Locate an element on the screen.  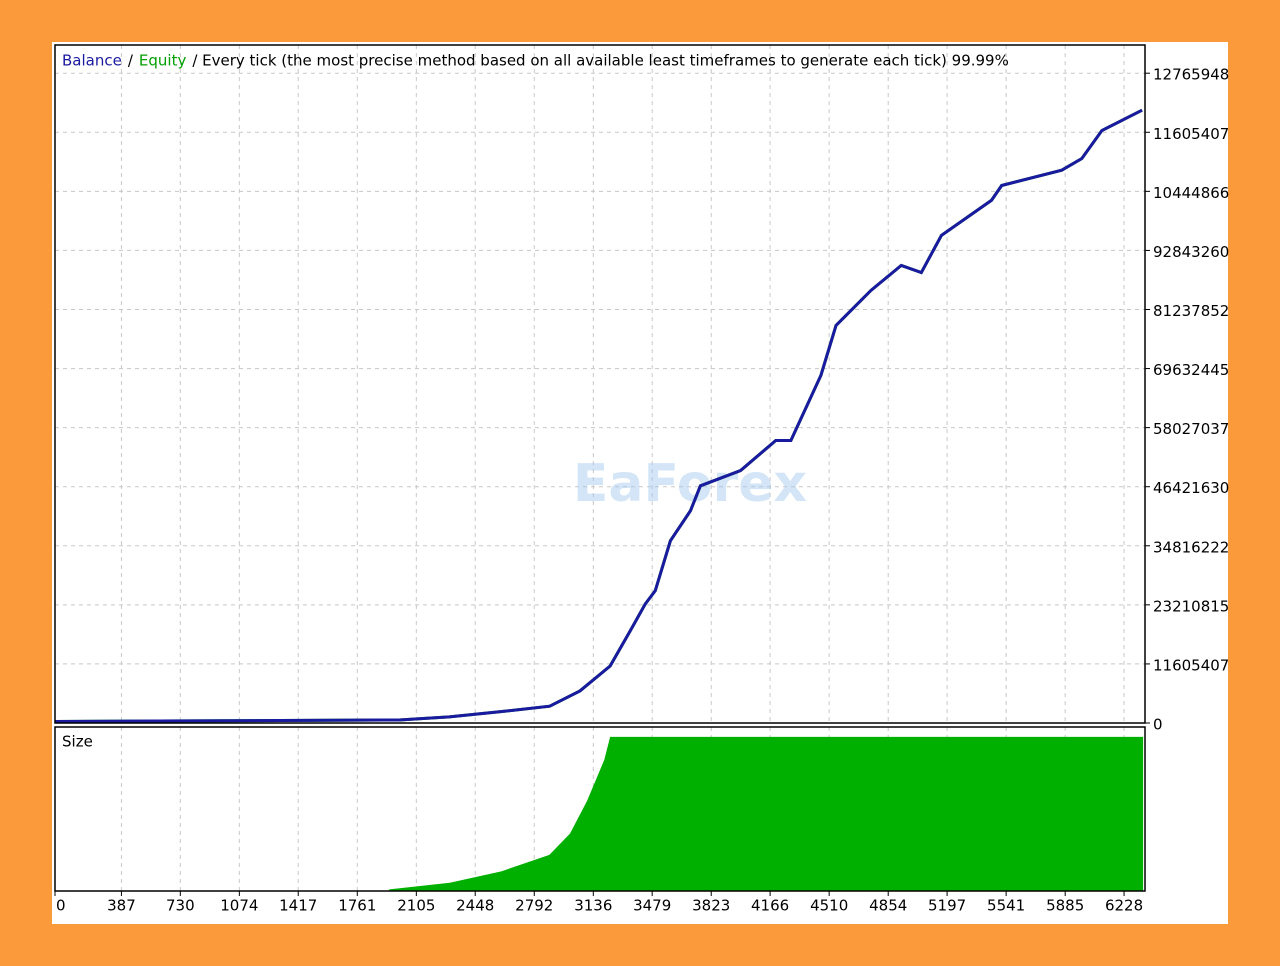
y-tick-label: 69632445 is located at coordinates (1191, 370).